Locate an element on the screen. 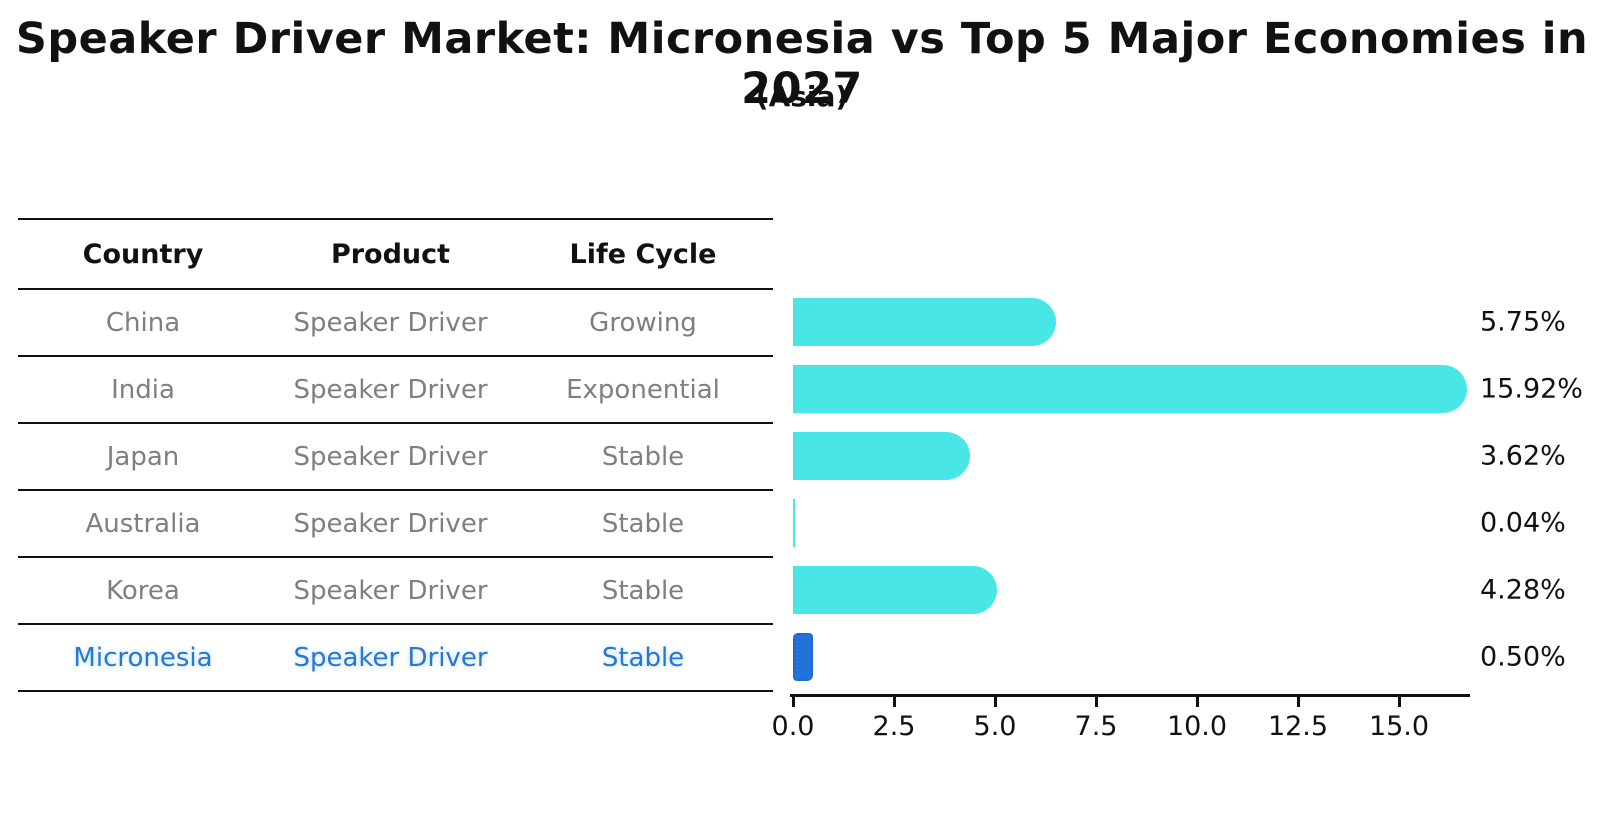 The image size is (1604, 823). x-axis-tick-label: 7.5 is located at coordinates (1096, 726).